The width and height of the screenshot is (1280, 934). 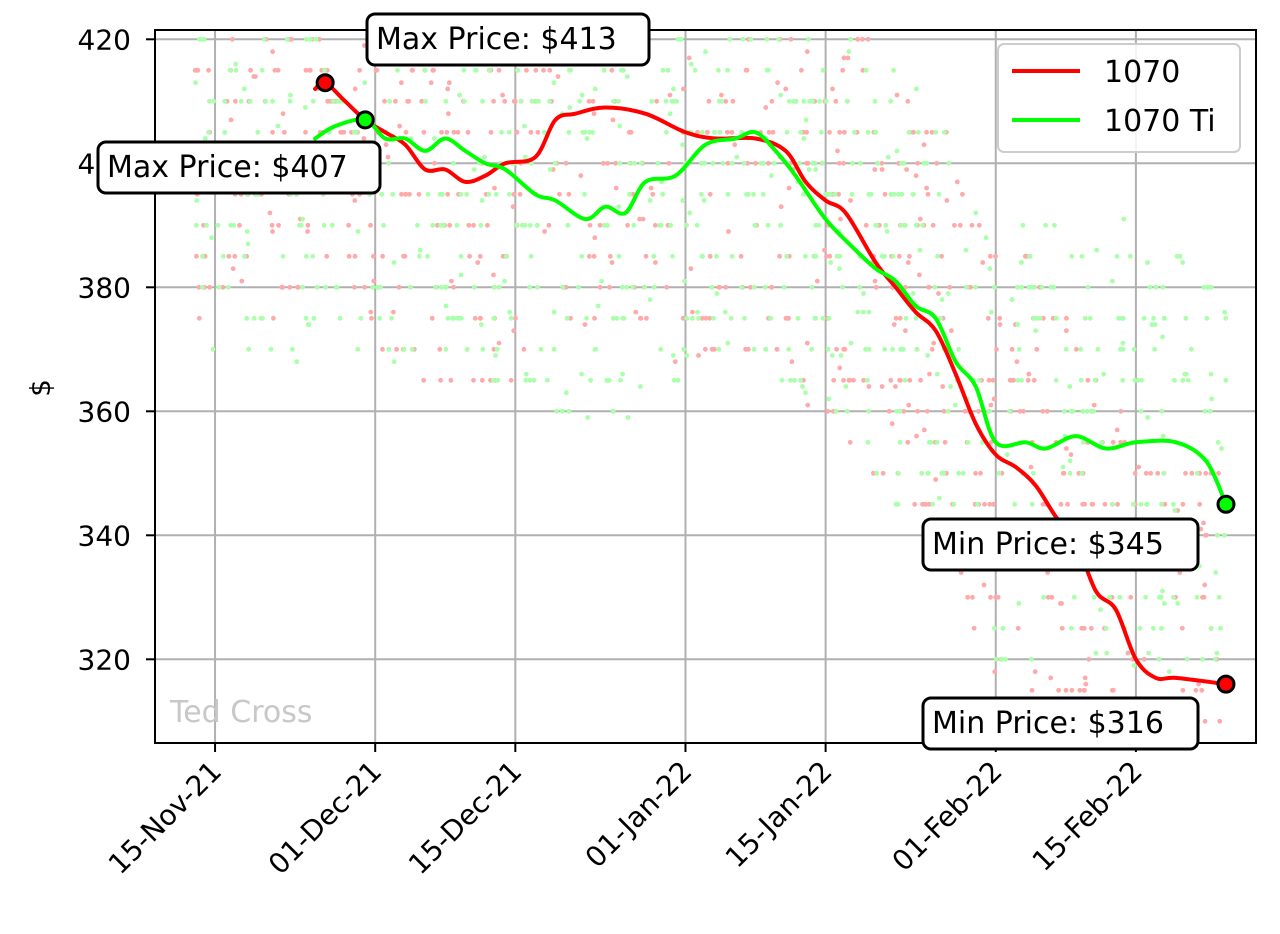 What do you see at coordinates (947, 816) in the screenshot?
I see `x-tick-label: 01-Feb-22` at bounding box center [947, 816].